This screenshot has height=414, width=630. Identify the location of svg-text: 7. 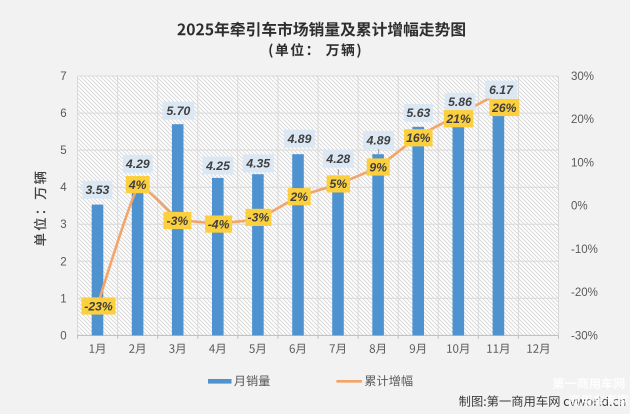
(63, 77).